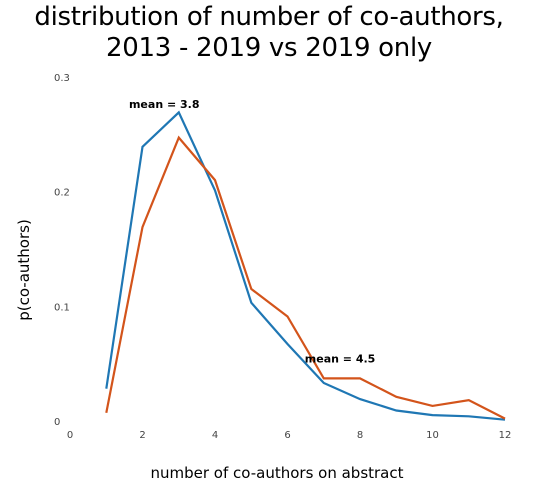 This screenshot has width=538, height=497. Describe the element at coordinates (360, 435) in the screenshot. I see `x-tick-label: 8` at that location.